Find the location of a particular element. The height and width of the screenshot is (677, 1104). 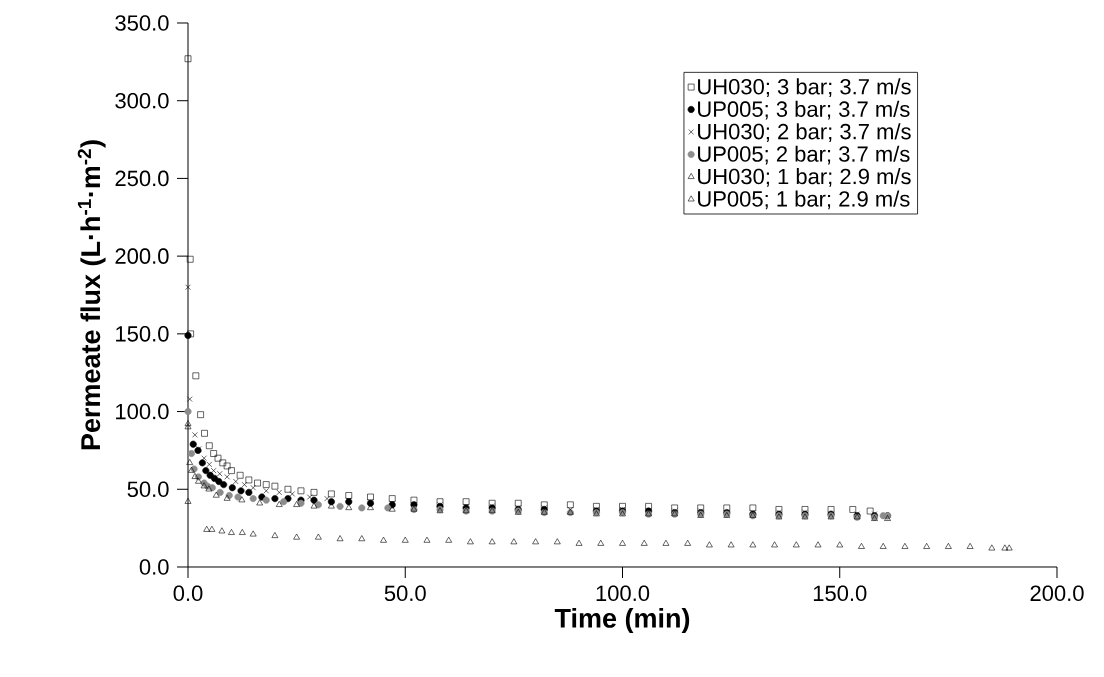

y-tick-label: 150.0 is located at coordinates (142, 334).